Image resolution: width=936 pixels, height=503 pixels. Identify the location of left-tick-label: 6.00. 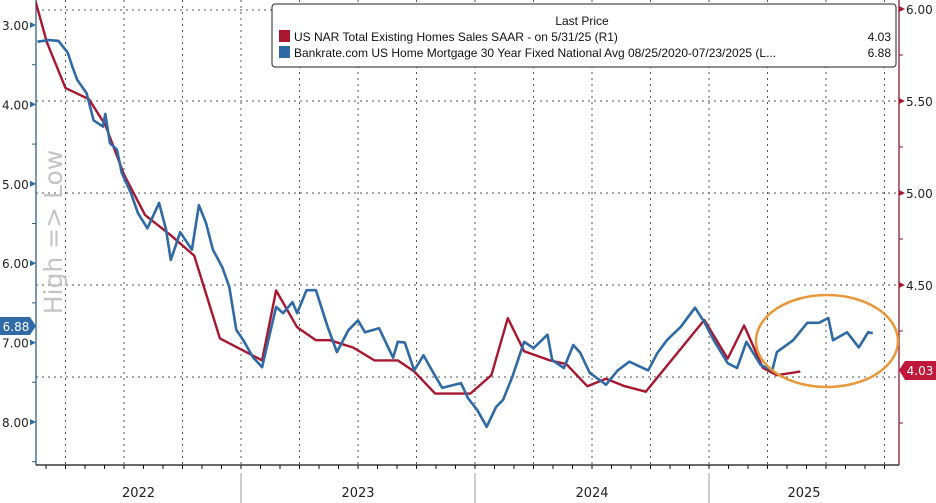
(15, 264).